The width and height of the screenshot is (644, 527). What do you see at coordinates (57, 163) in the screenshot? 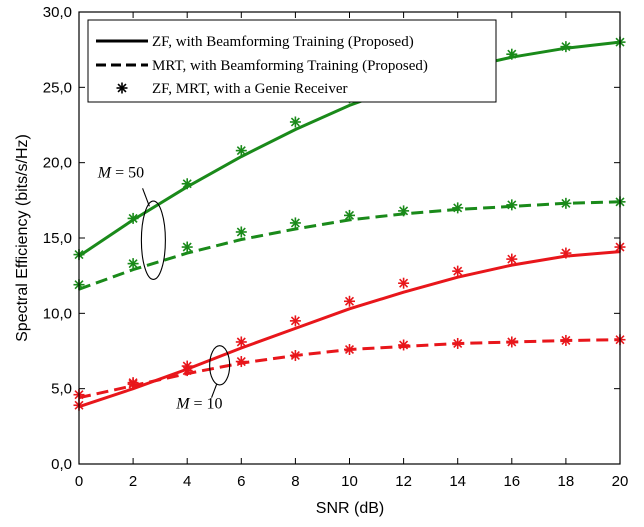
I see `y-tick-label: 20,0` at bounding box center [57, 163].